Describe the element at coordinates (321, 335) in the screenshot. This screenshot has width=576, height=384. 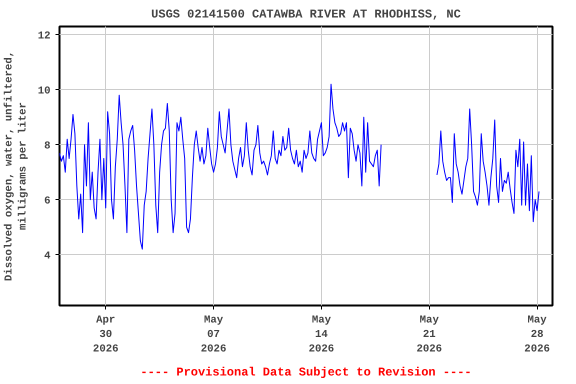
I see `x-tick-label: May 14 2026` at that location.